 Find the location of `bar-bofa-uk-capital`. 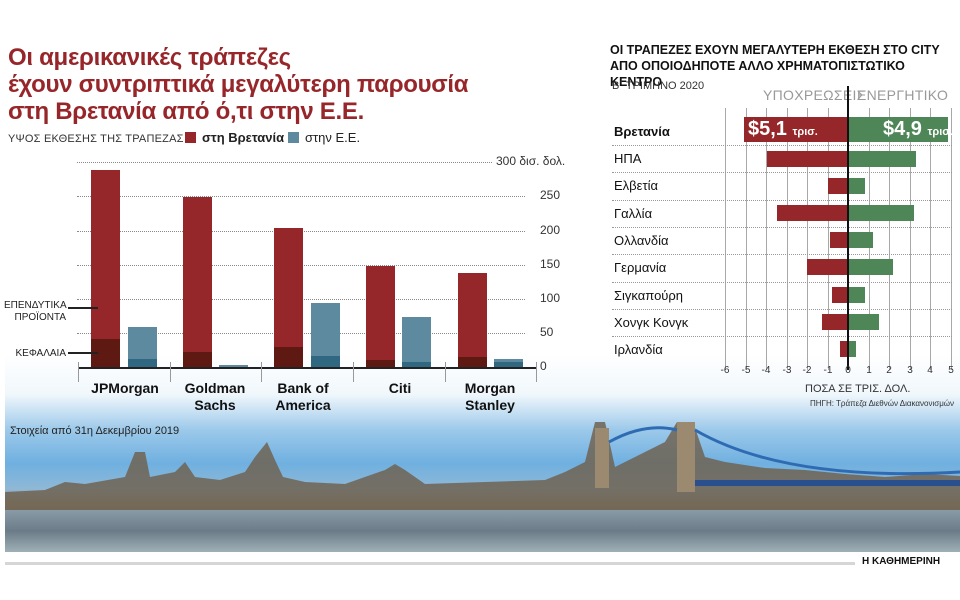

bar-bofa-uk-capital is located at coordinates (288, 357).